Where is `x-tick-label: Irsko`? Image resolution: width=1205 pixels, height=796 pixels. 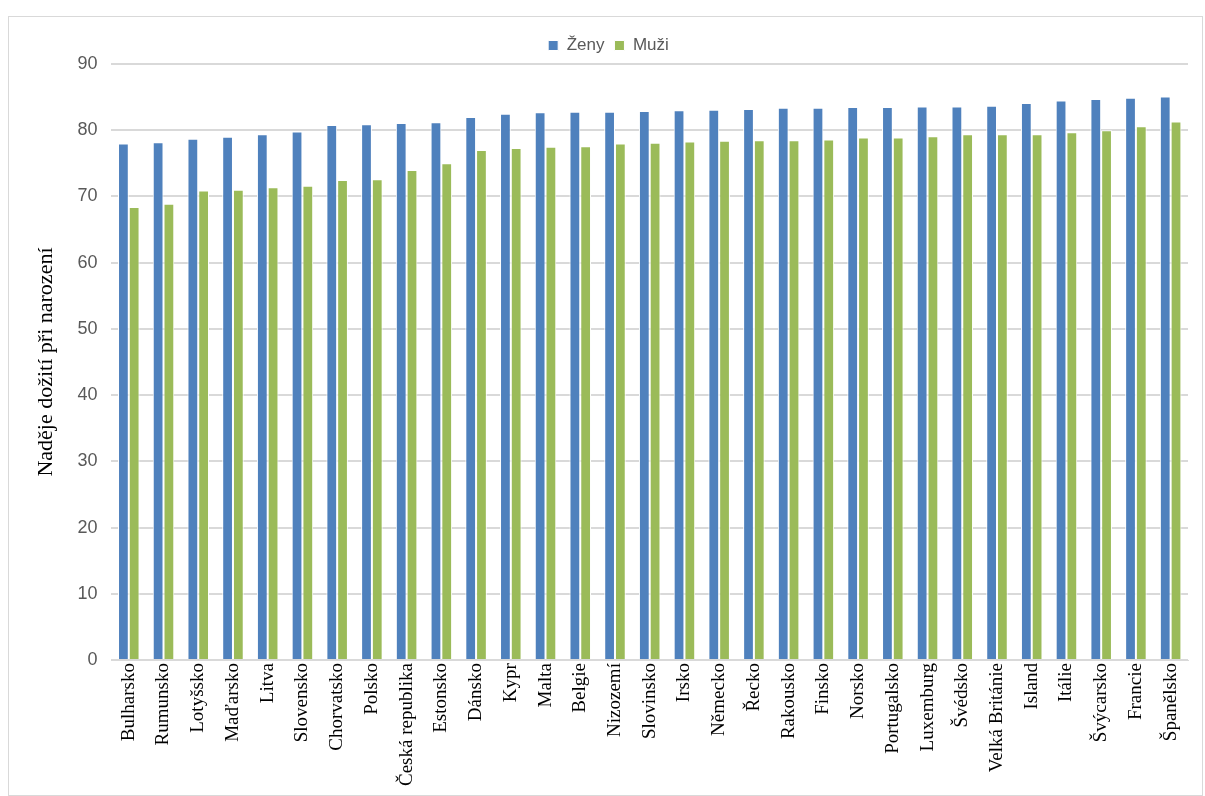
x-tick-label: Irsko is located at coordinates (683, 683).